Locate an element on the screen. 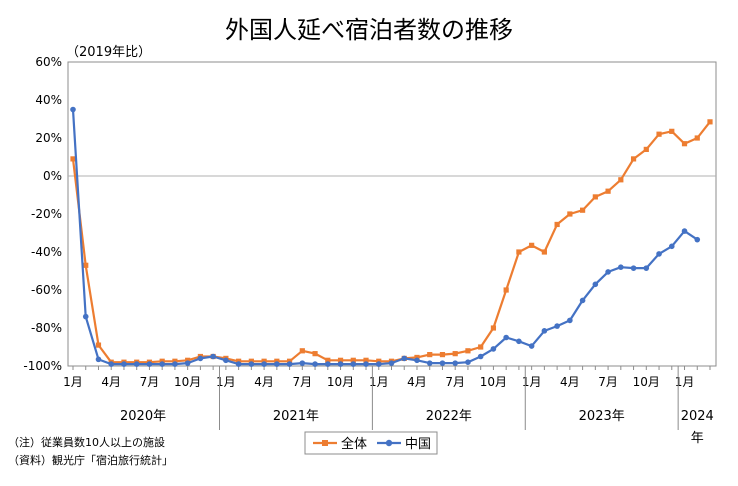 This screenshot has height=486, width=738. y-tick-label: 40% is located at coordinates (48, 100).